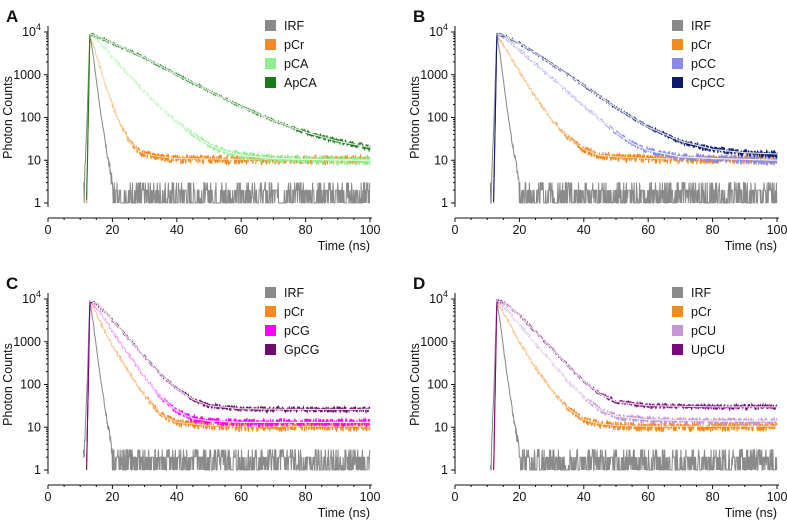 This screenshot has height=525, width=787. What do you see at coordinates (296, 64) in the screenshot?
I see `legend-label-pCA: pCA` at bounding box center [296, 64].